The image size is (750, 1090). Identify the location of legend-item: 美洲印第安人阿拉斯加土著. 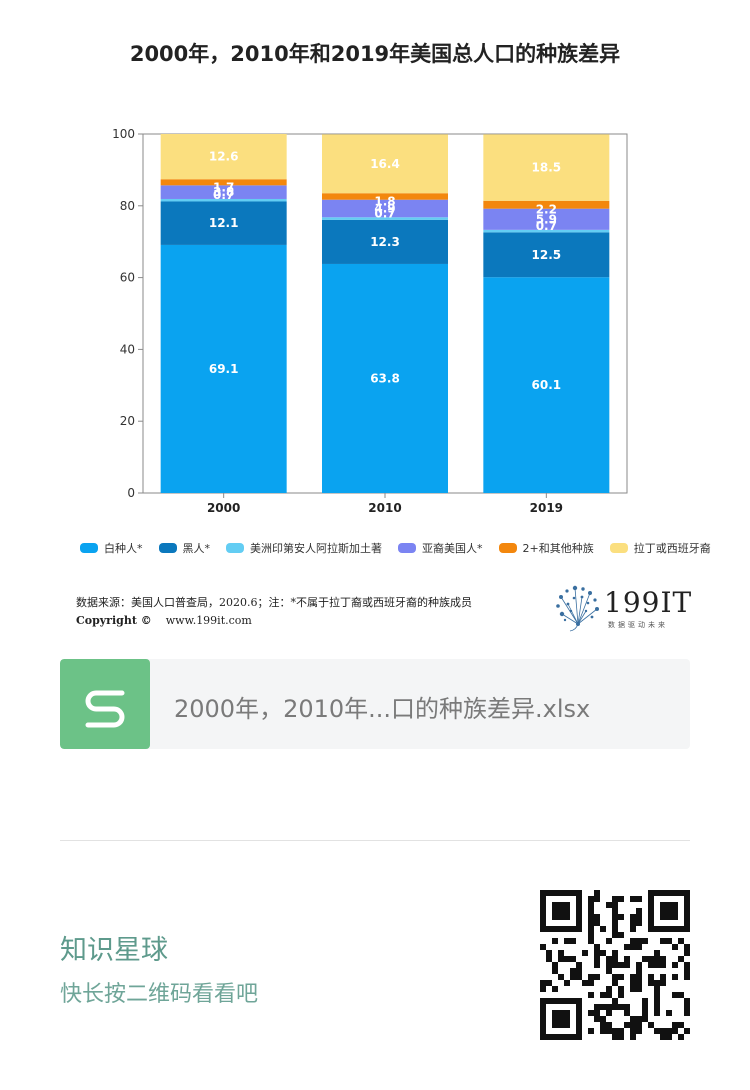
(304, 548).